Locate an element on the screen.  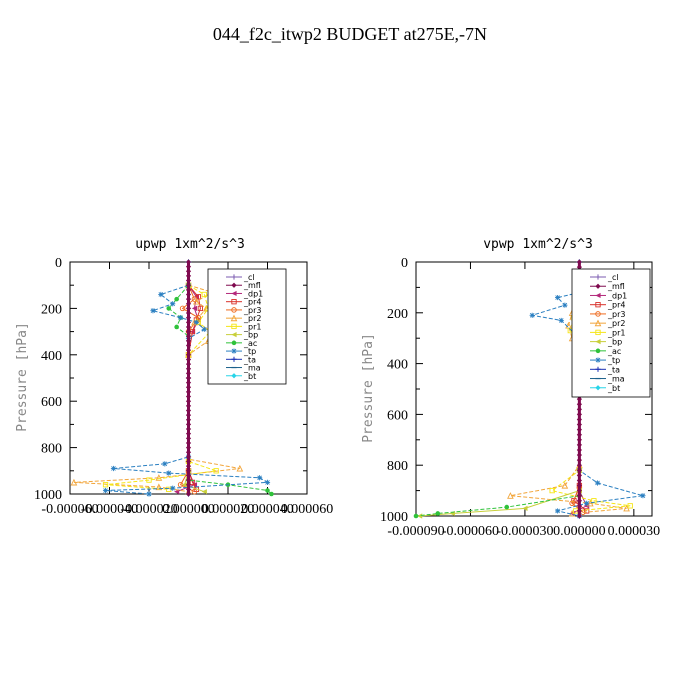
x-tick-label: 0.000040 is located at coordinates (267, 509).